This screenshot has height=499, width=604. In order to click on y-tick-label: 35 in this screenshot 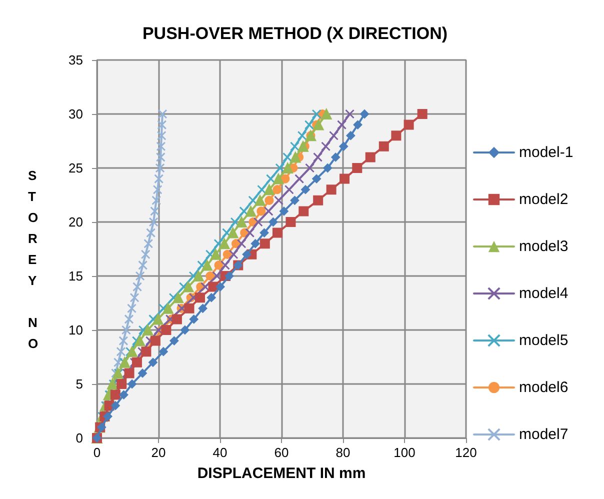, I will do `click(75, 60)`.